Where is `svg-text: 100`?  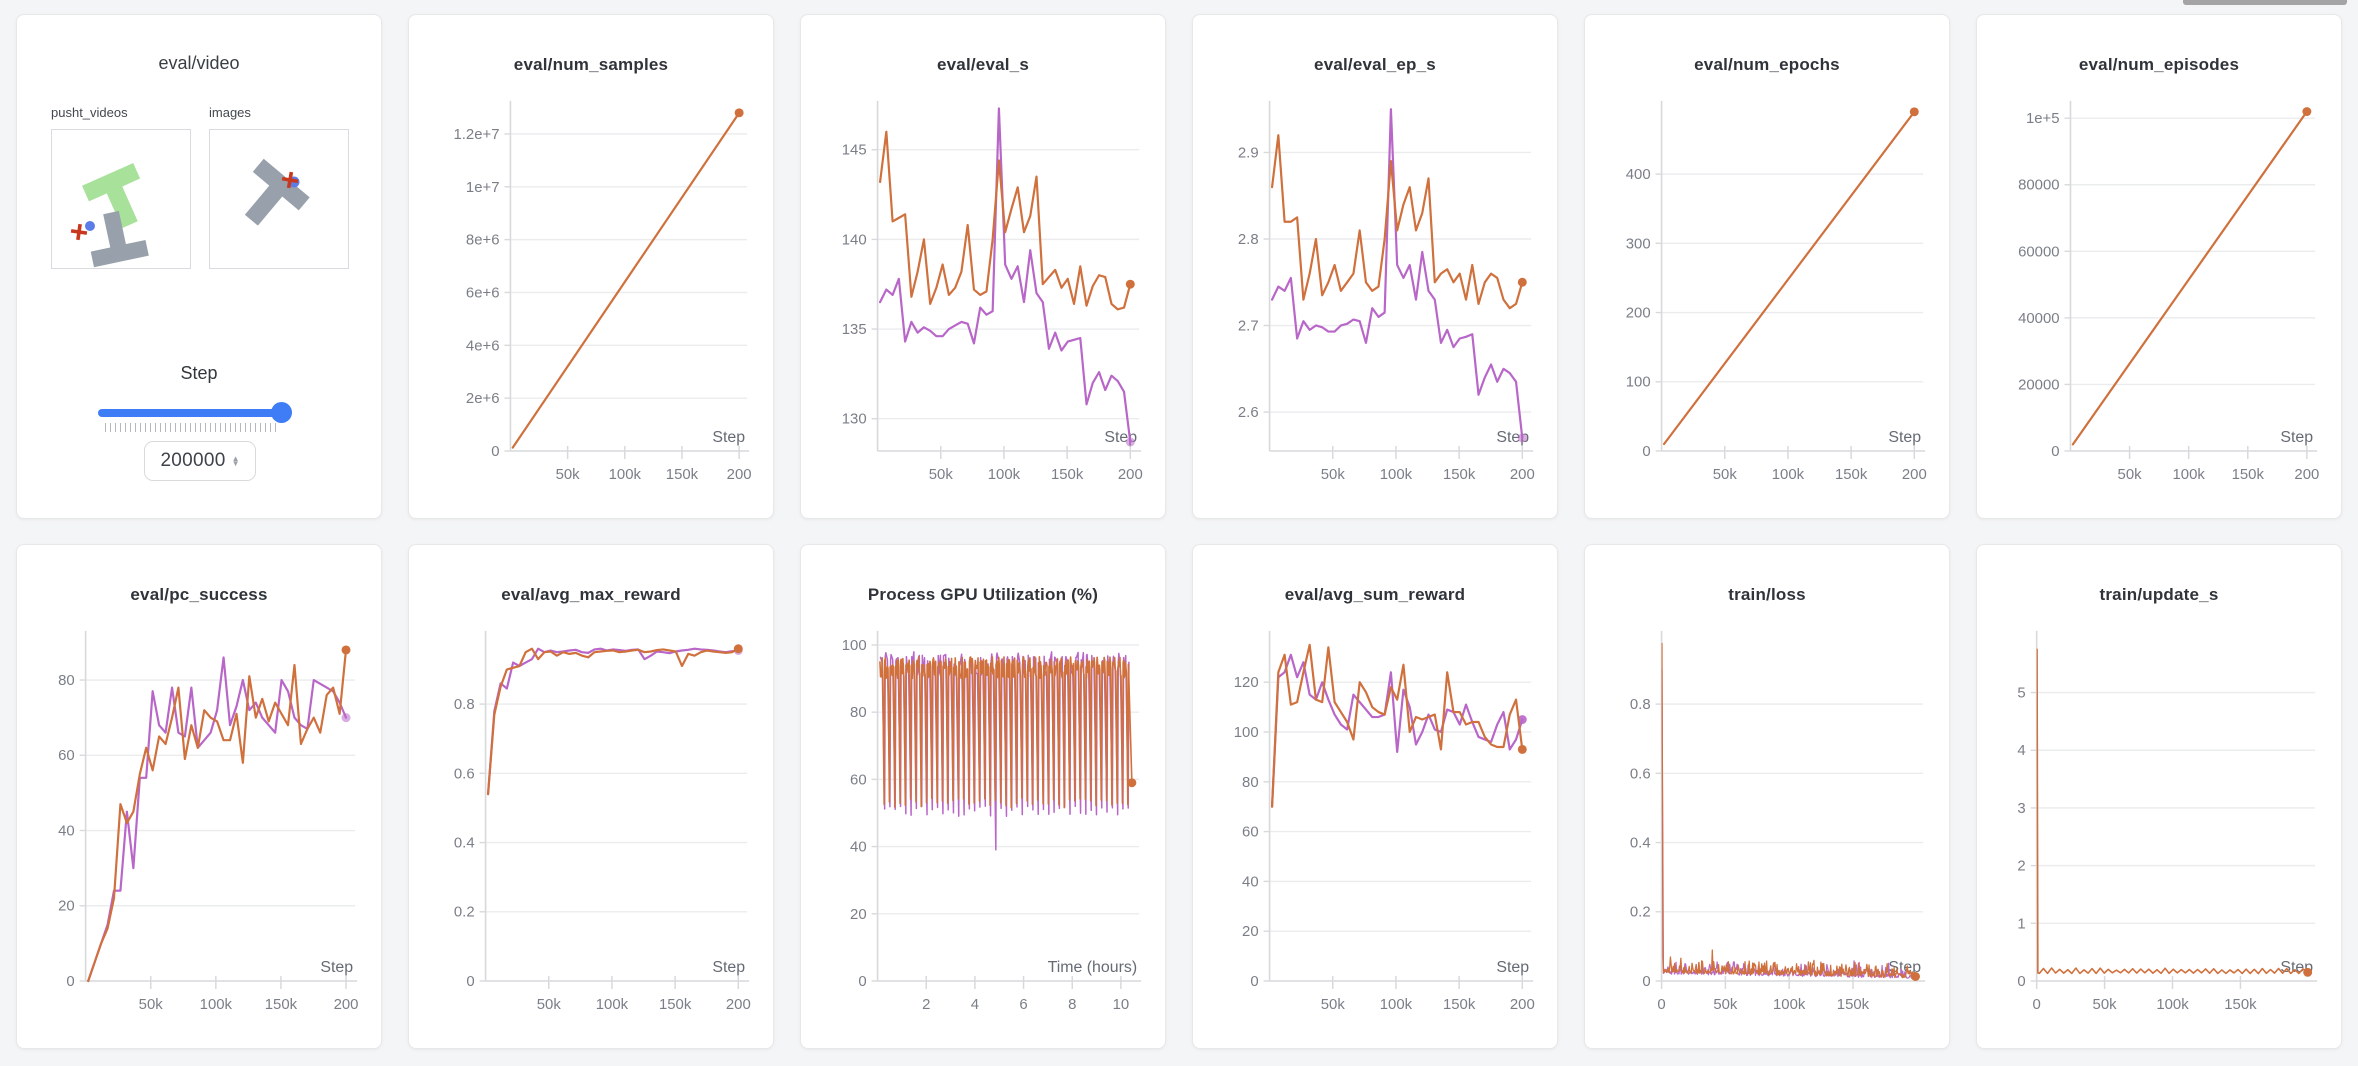 svg-text: 100 is located at coordinates (1246, 733).